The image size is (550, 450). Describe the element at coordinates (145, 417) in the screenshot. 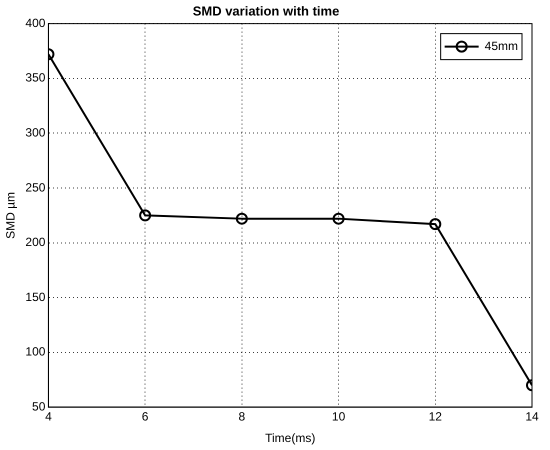

I see `x-tick-label: 6` at that location.